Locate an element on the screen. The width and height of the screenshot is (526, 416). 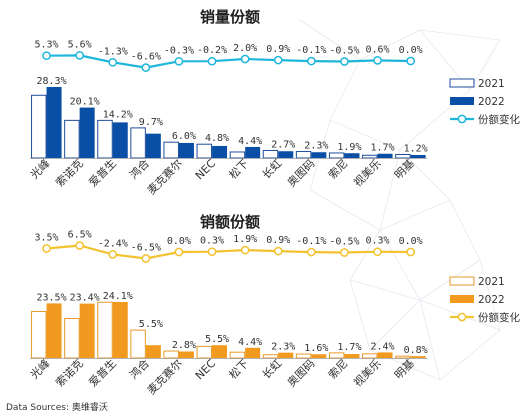
chart1-change-label: -0.5% is located at coordinates (344, 51).